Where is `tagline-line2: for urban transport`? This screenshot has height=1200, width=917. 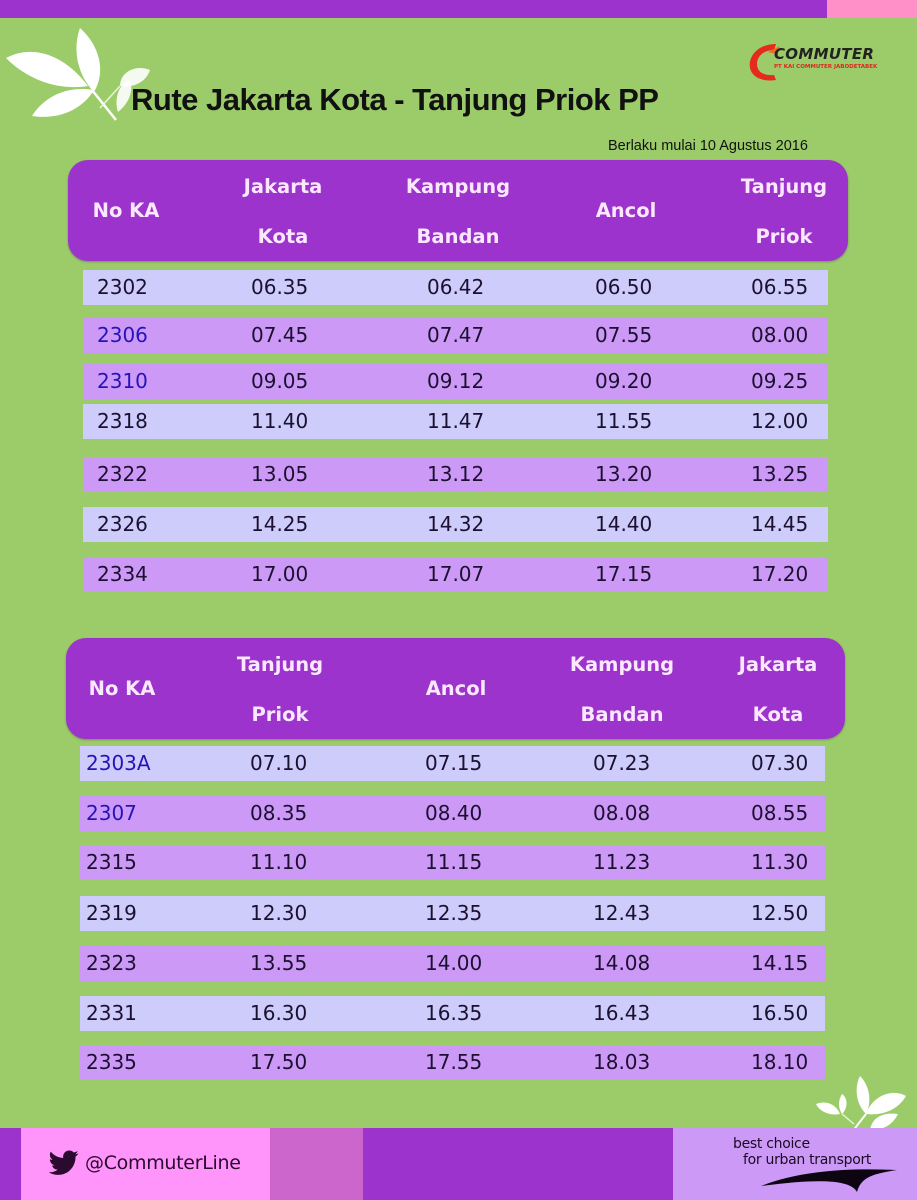 tagline-line2: for urban transport is located at coordinates (807, 1160).